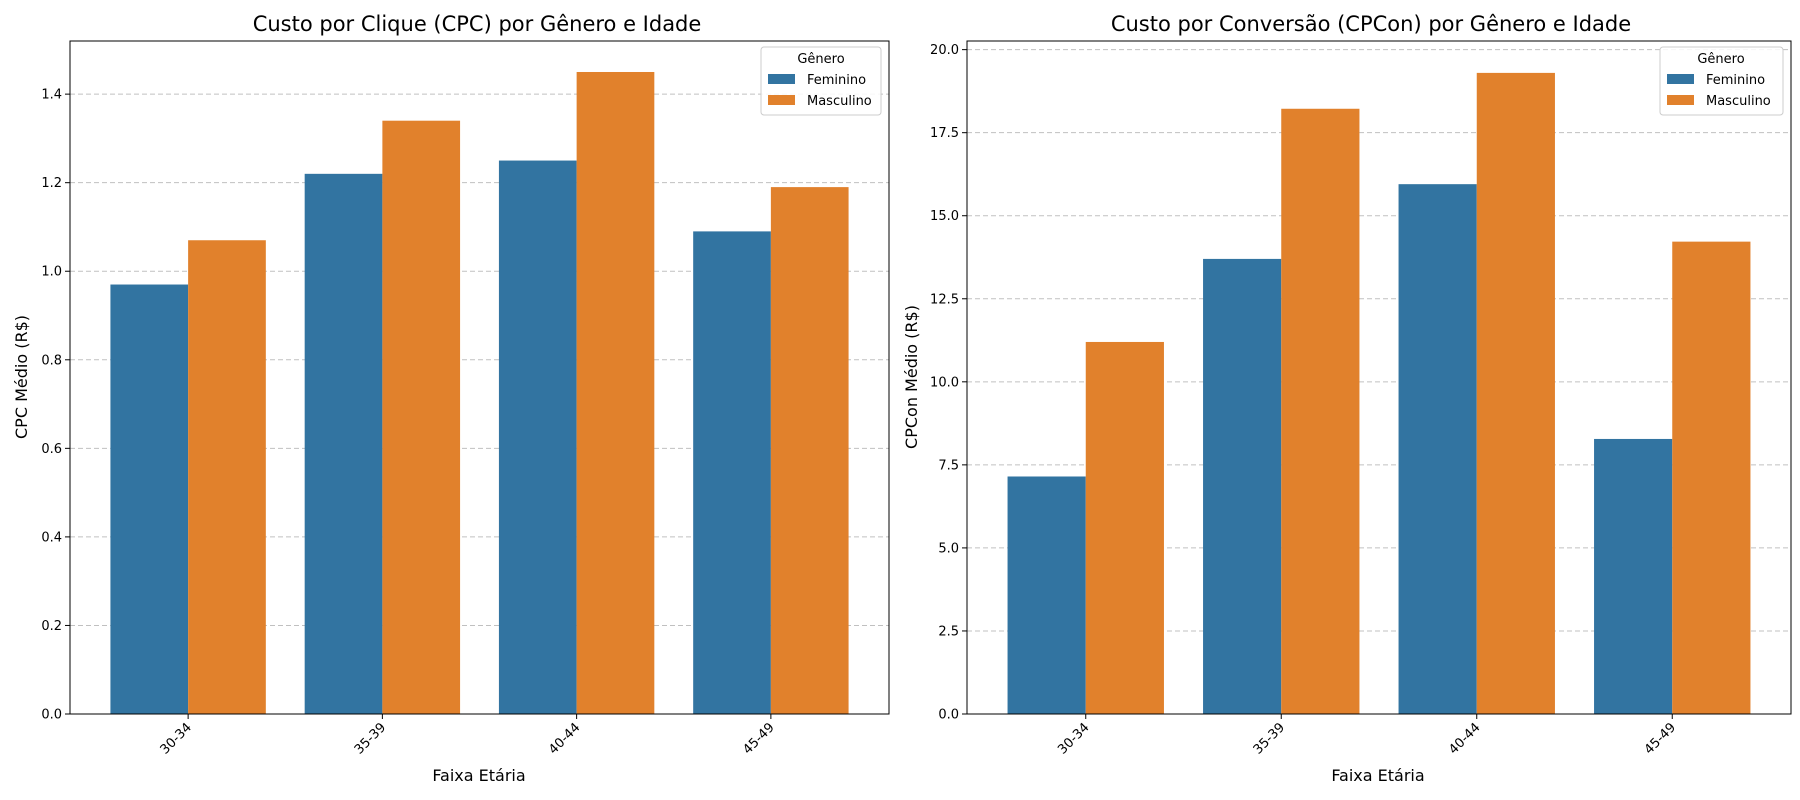 Image resolution: width=1800 pixels, height=800 pixels. What do you see at coordinates (51, 183) in the screenshot?
I see `y-tick-label: 1.2` at bounding box center [51, 183].